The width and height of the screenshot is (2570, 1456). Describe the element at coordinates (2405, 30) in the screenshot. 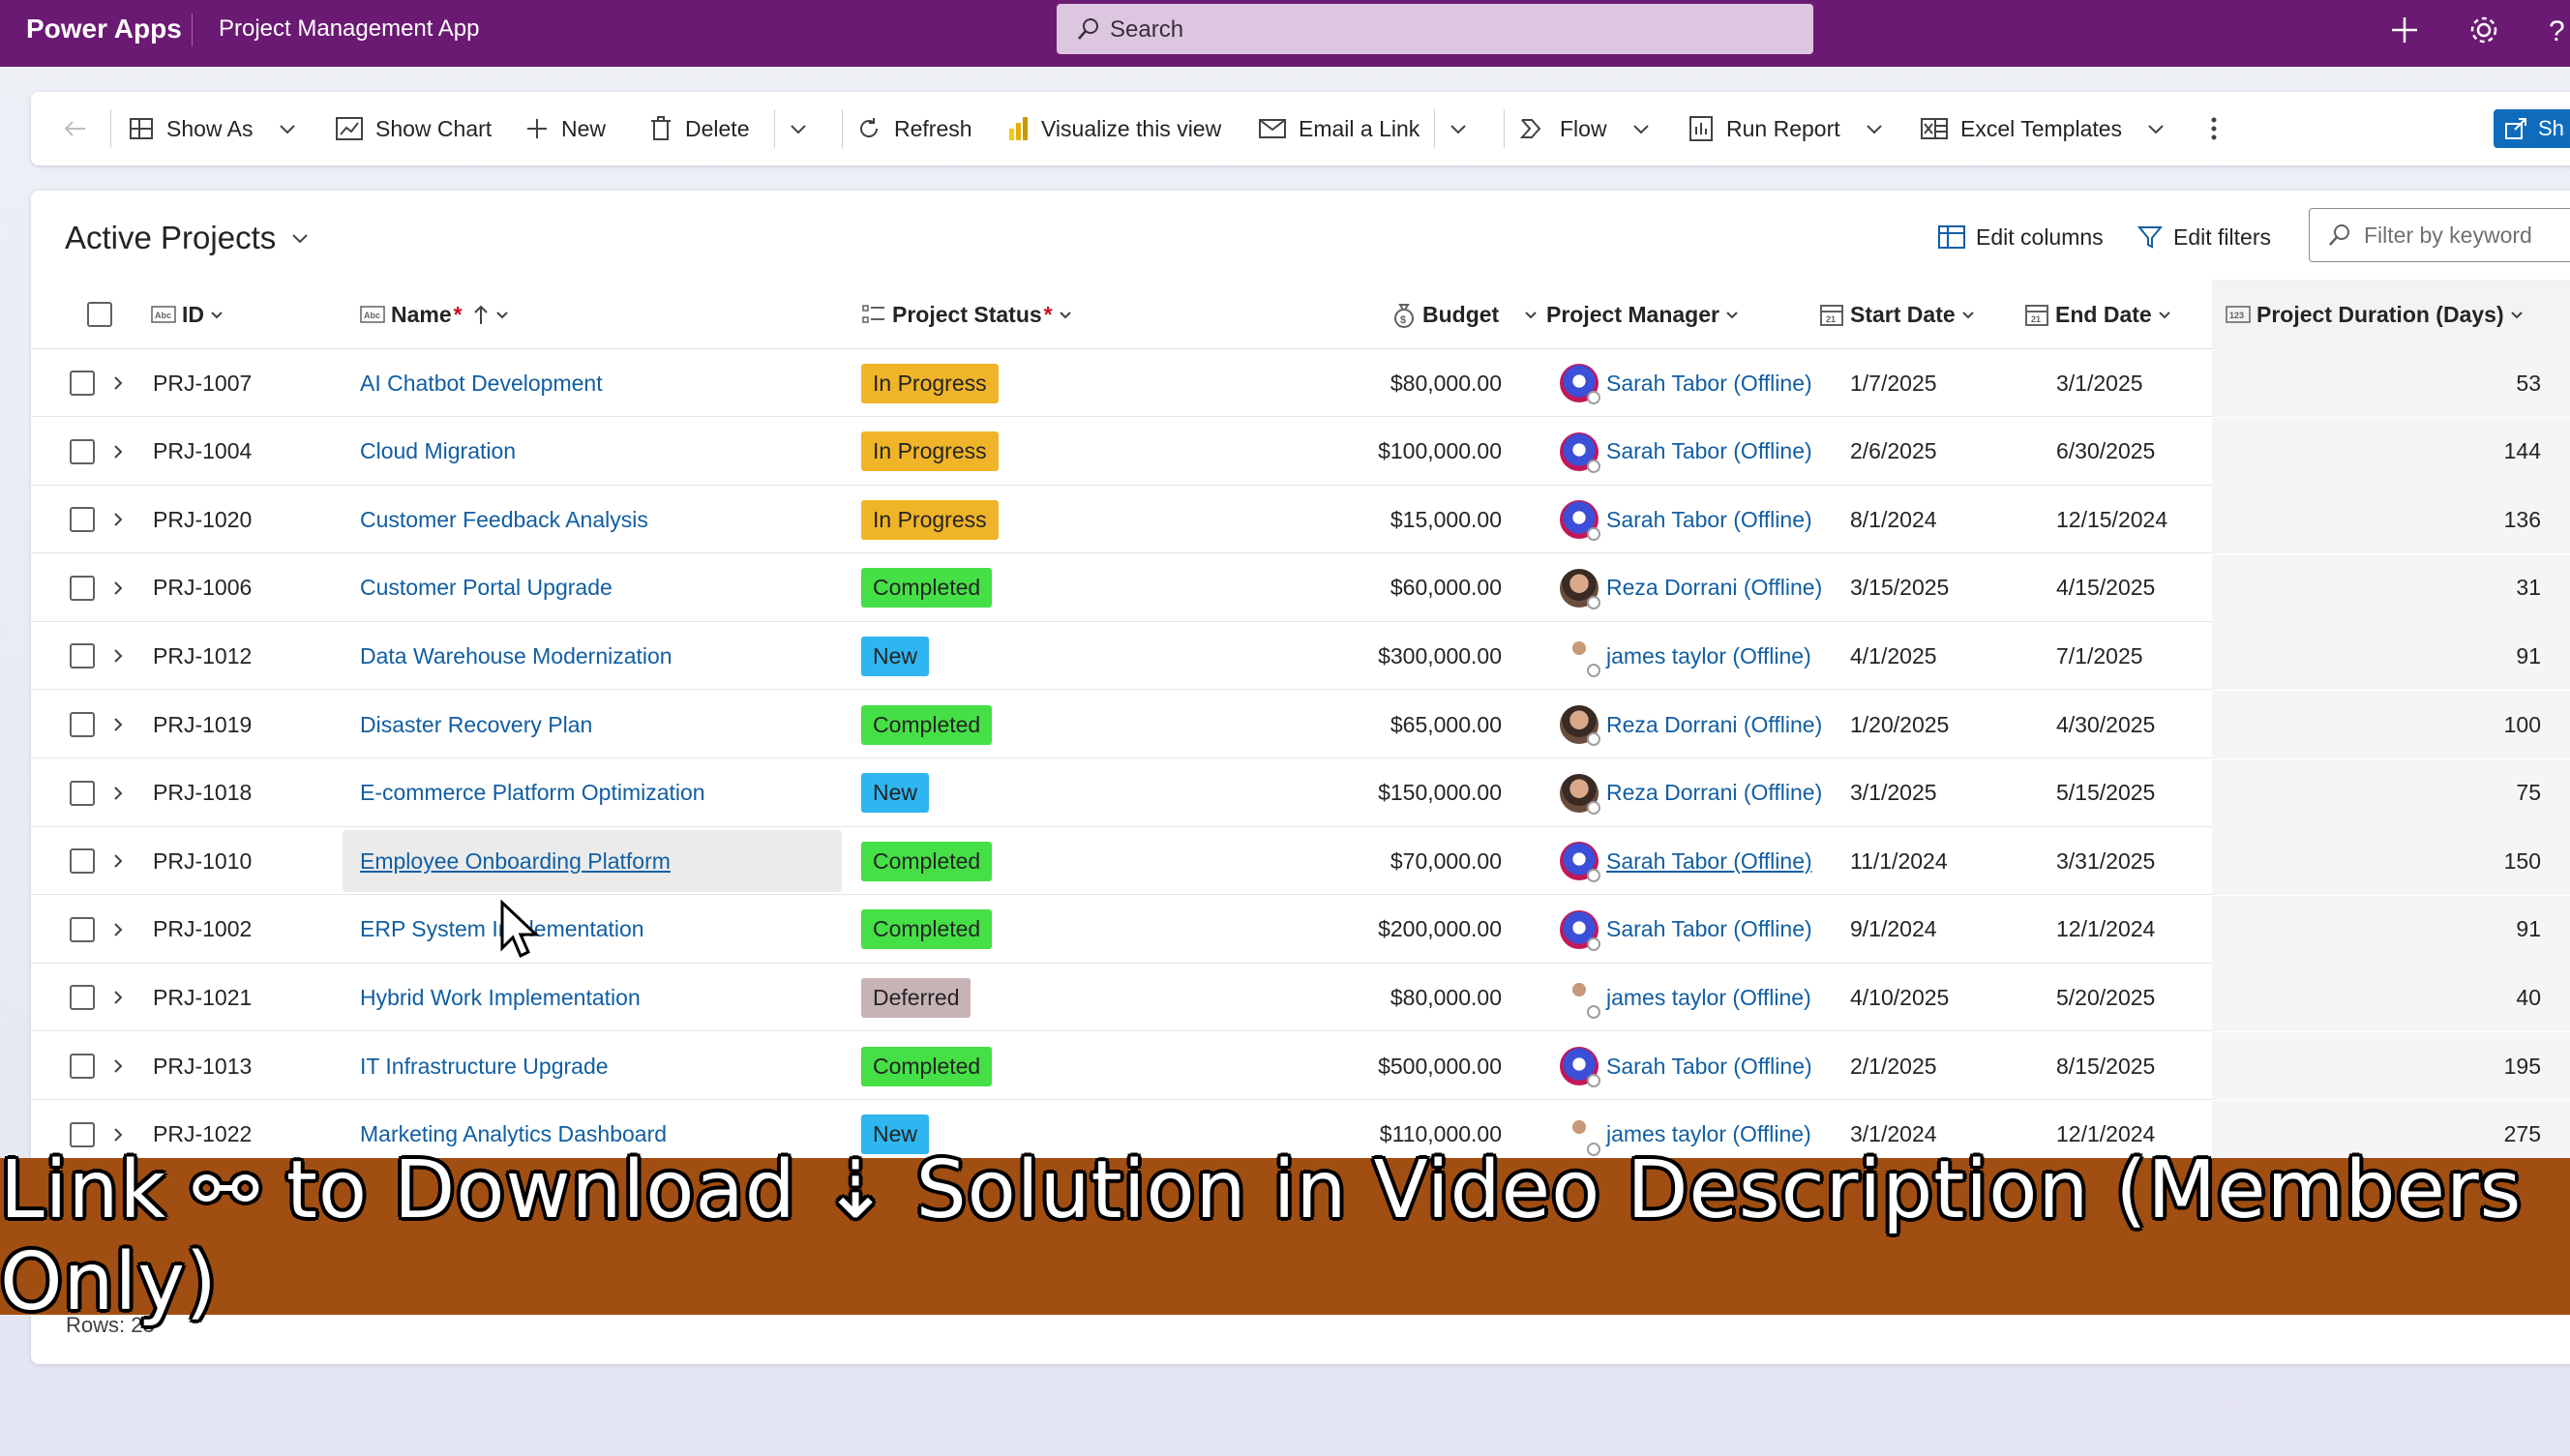

I see `plus-icon` at that location.